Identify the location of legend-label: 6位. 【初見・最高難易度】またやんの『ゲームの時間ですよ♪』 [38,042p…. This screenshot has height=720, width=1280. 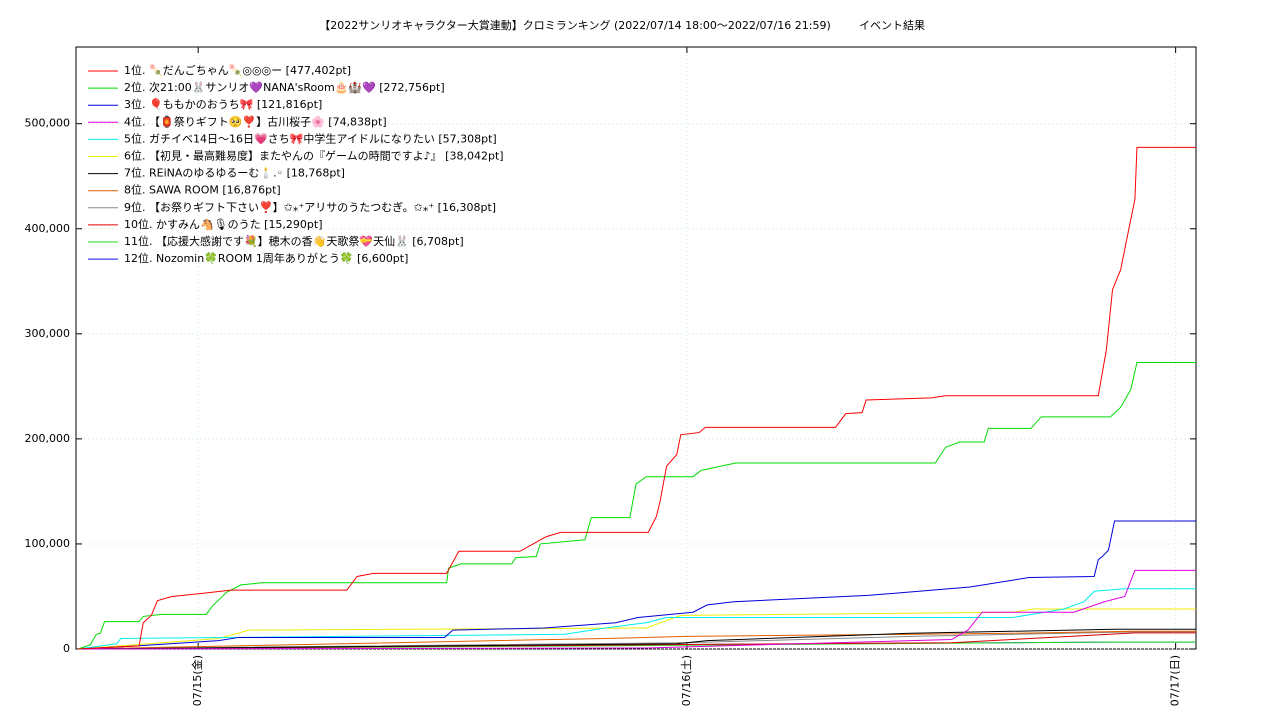
(314, 156).